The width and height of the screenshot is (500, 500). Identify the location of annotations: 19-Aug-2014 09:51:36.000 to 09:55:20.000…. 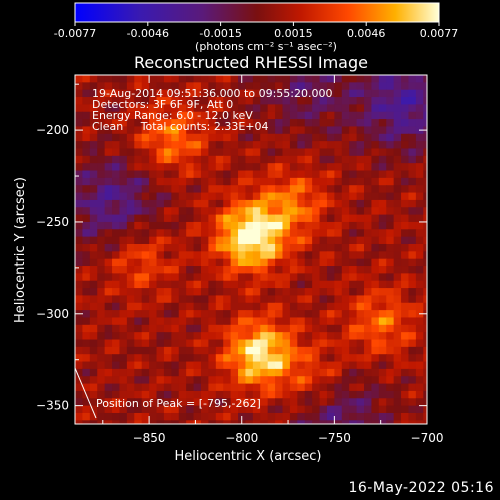
(212, 110).